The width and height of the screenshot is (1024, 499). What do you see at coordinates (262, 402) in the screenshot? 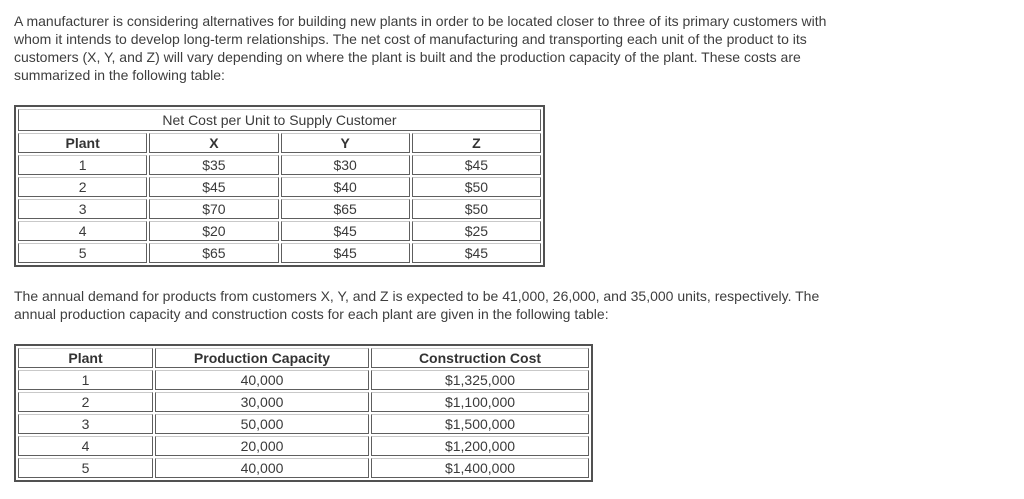
I see `capacity-cell: 30,000` at bounding box center [262, 402].